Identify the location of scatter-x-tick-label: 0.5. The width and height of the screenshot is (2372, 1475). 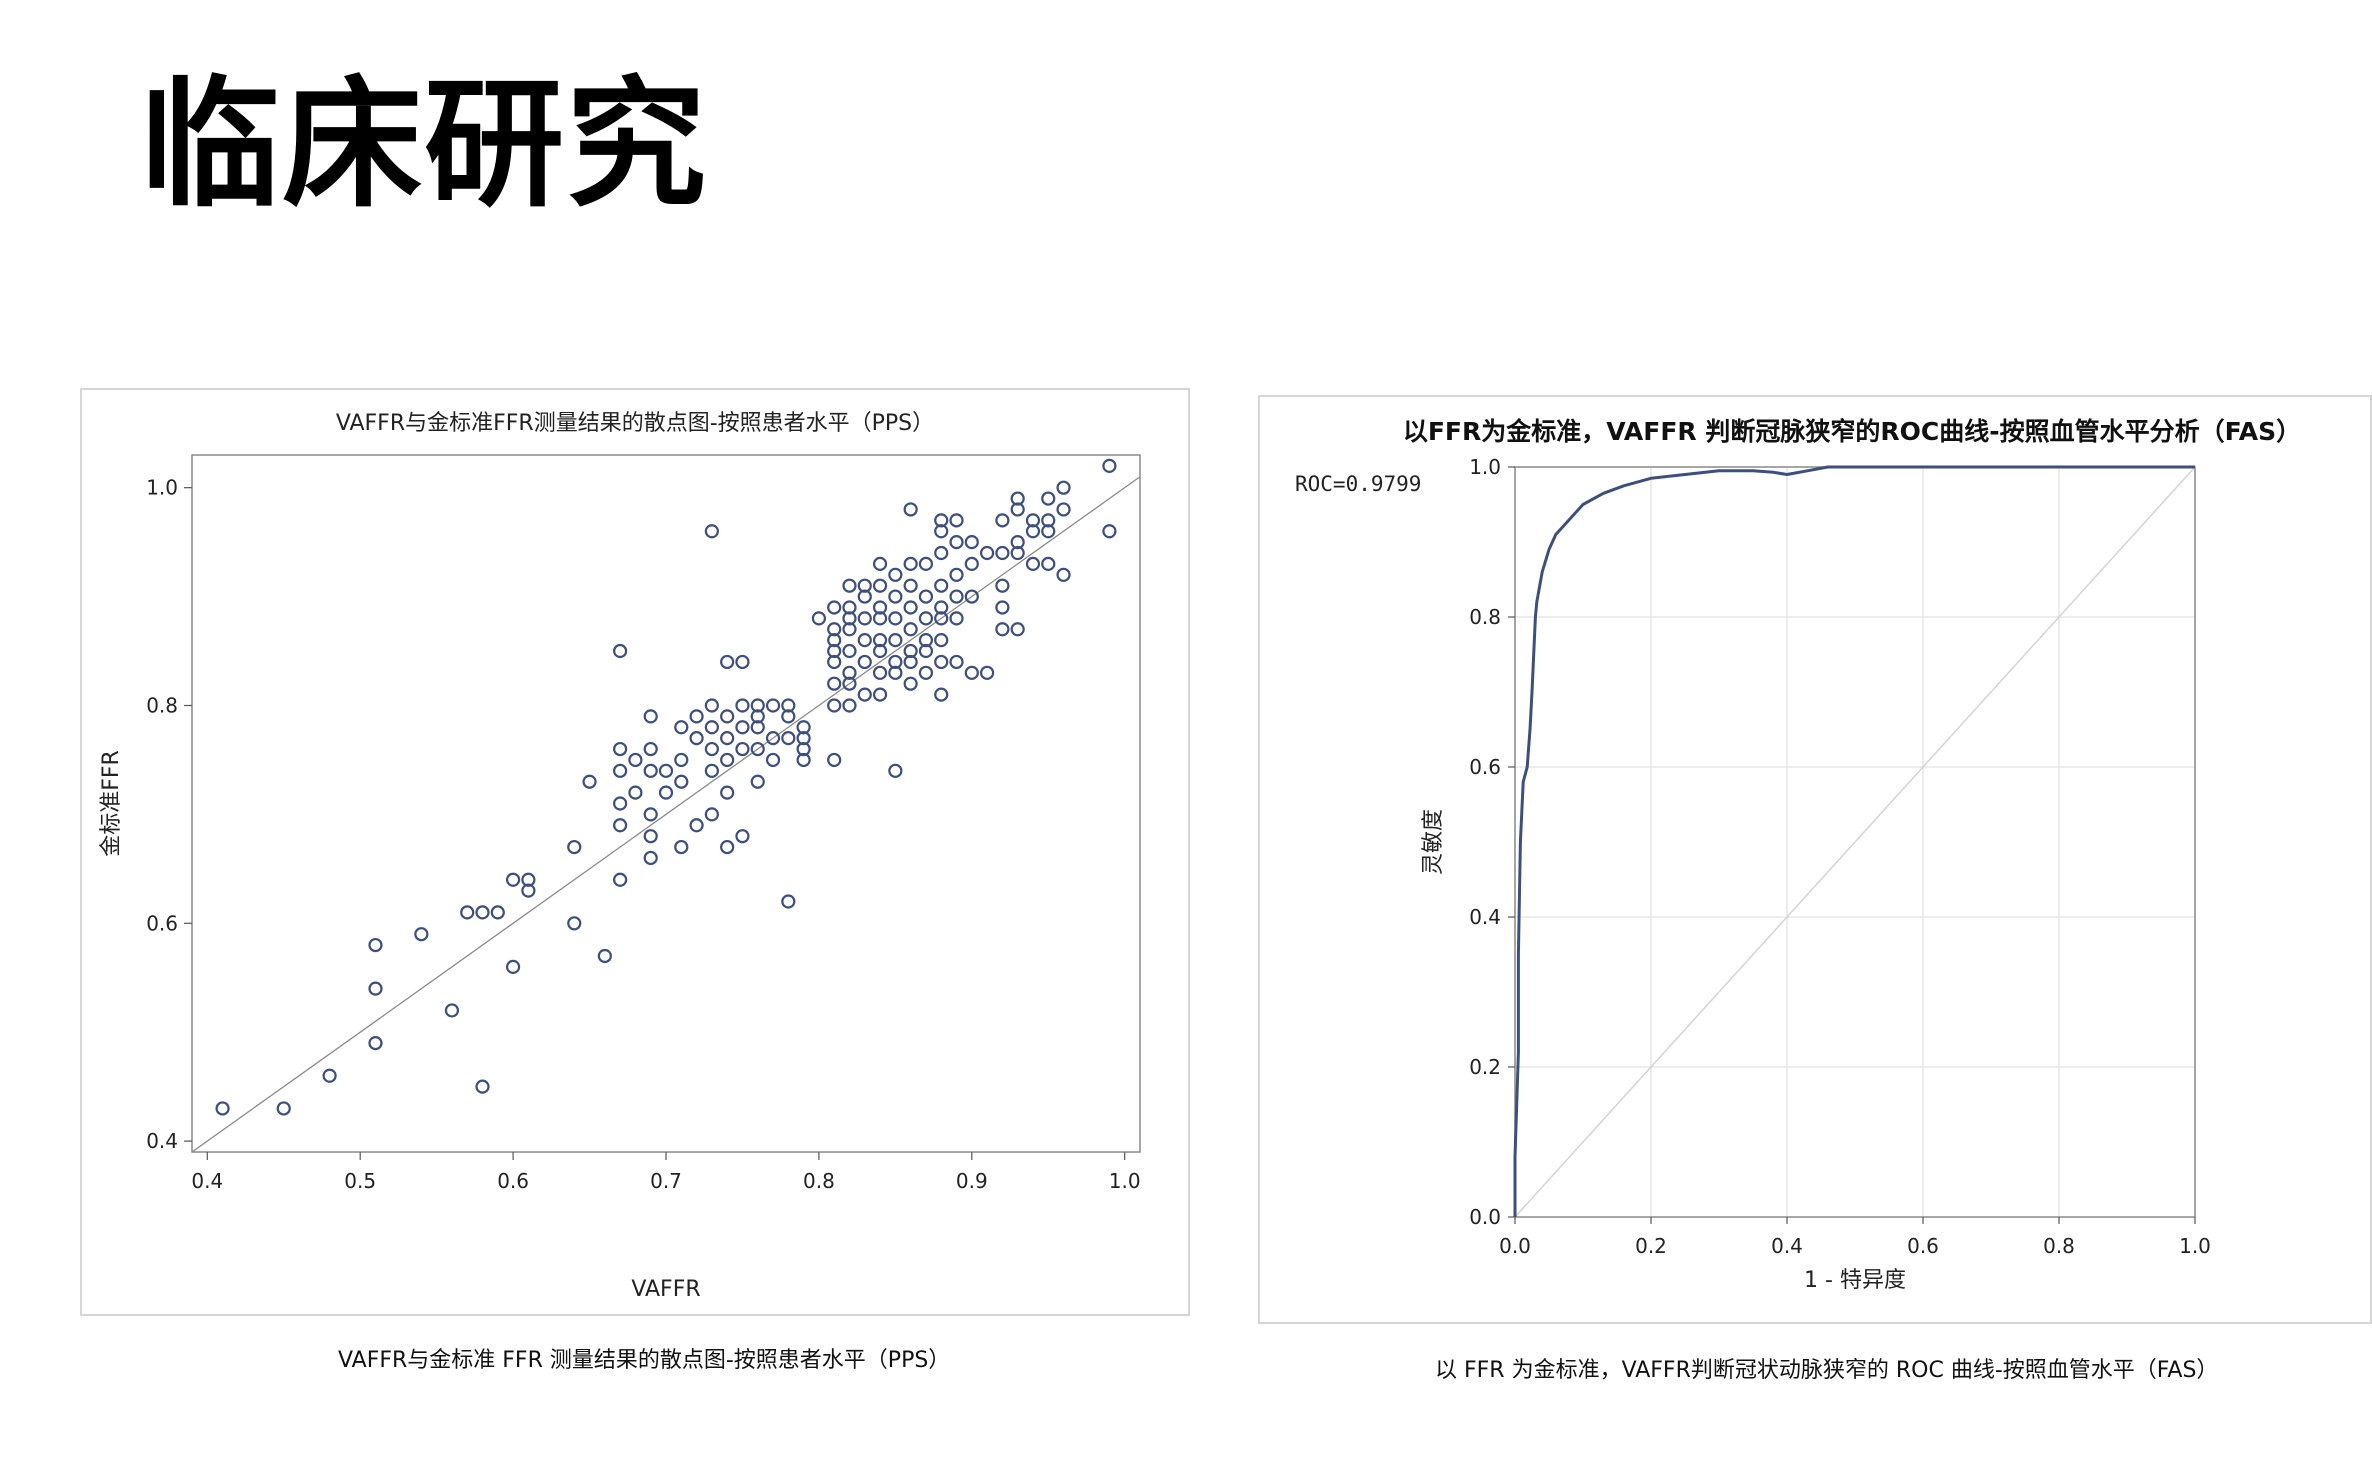
(360, 1181).